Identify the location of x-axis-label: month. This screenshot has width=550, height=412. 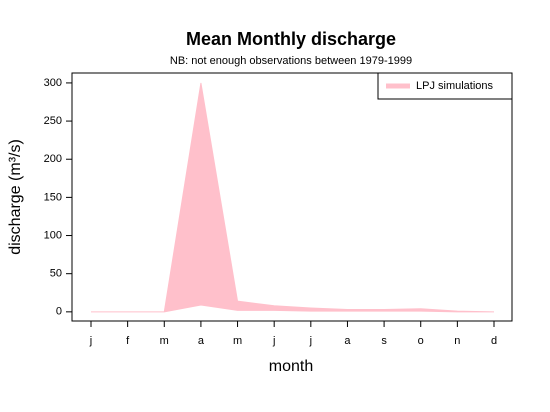
(291, 366).